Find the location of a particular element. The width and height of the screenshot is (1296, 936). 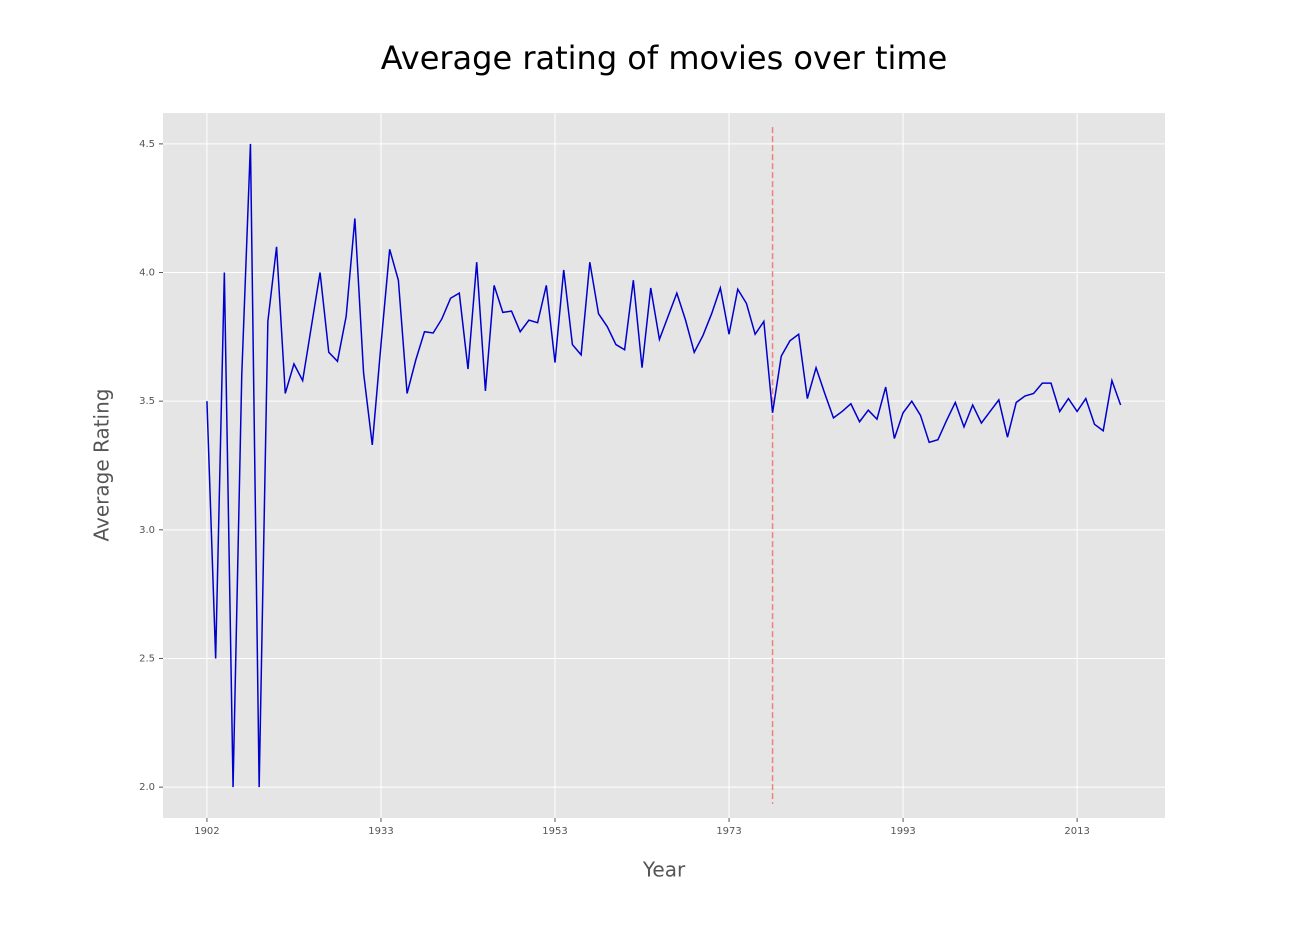

chart-title: Average rating of movies over time is located at coordinates (664, 58).